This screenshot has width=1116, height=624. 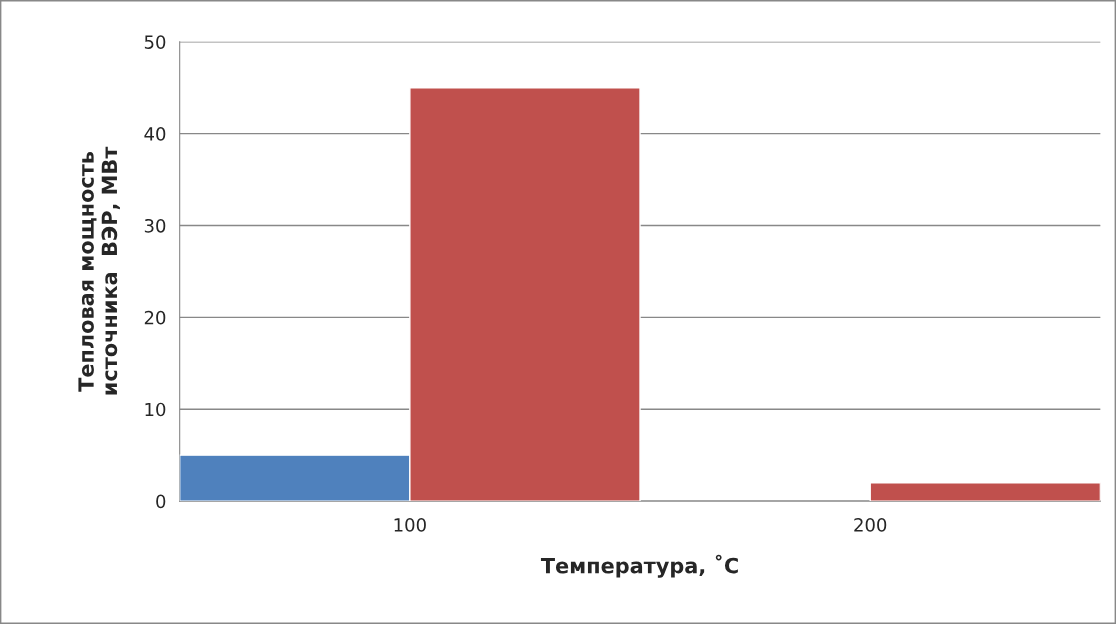 I want to click on y-tick-label: 20, so click(x=155, y=317).